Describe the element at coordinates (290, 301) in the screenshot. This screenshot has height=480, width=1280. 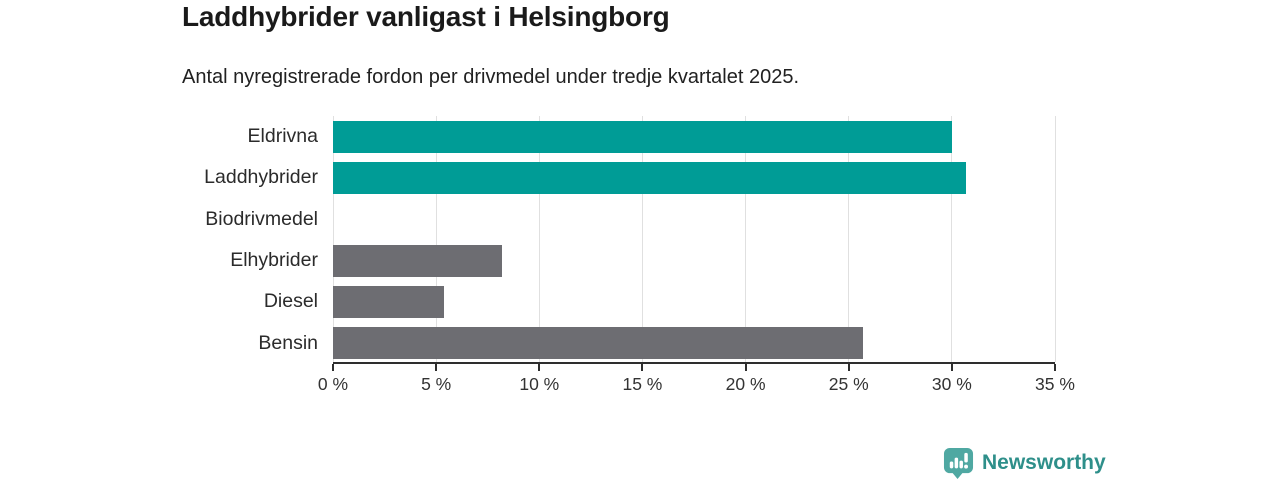
I see `category-label-diesel: Diesel` at that location.